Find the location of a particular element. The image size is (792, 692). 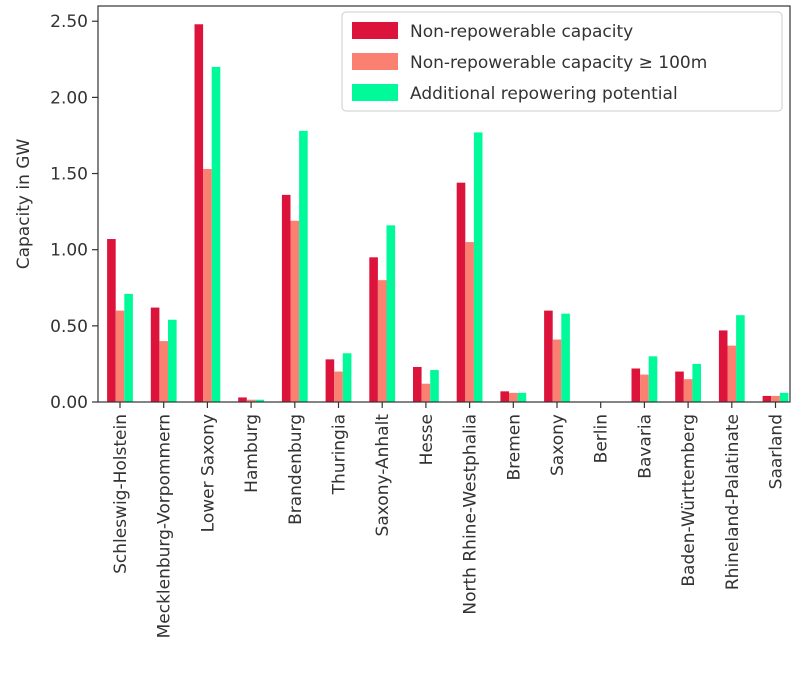

x-tick-label: Bremen is located at coordinates (514, 447).